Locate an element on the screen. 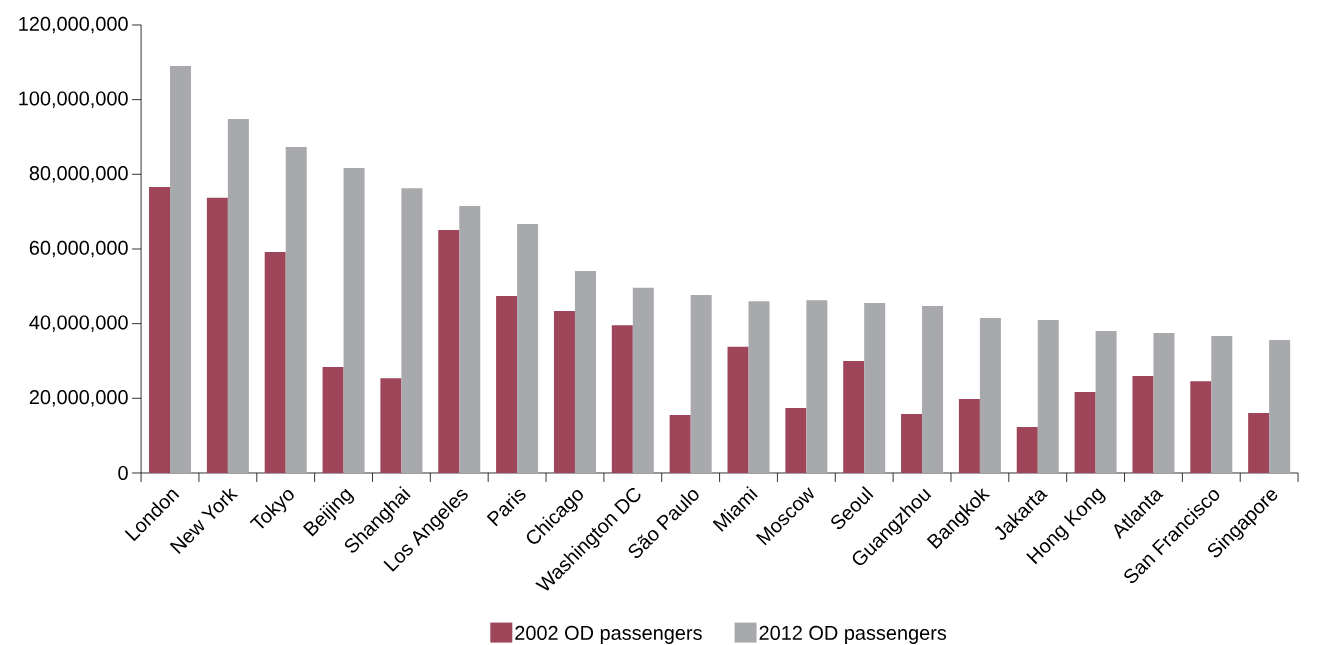 Image resolution: width=1333 pixels, height=645 pixels. legend-label: 2002 OD passengers is located at coordinates (608, 634).